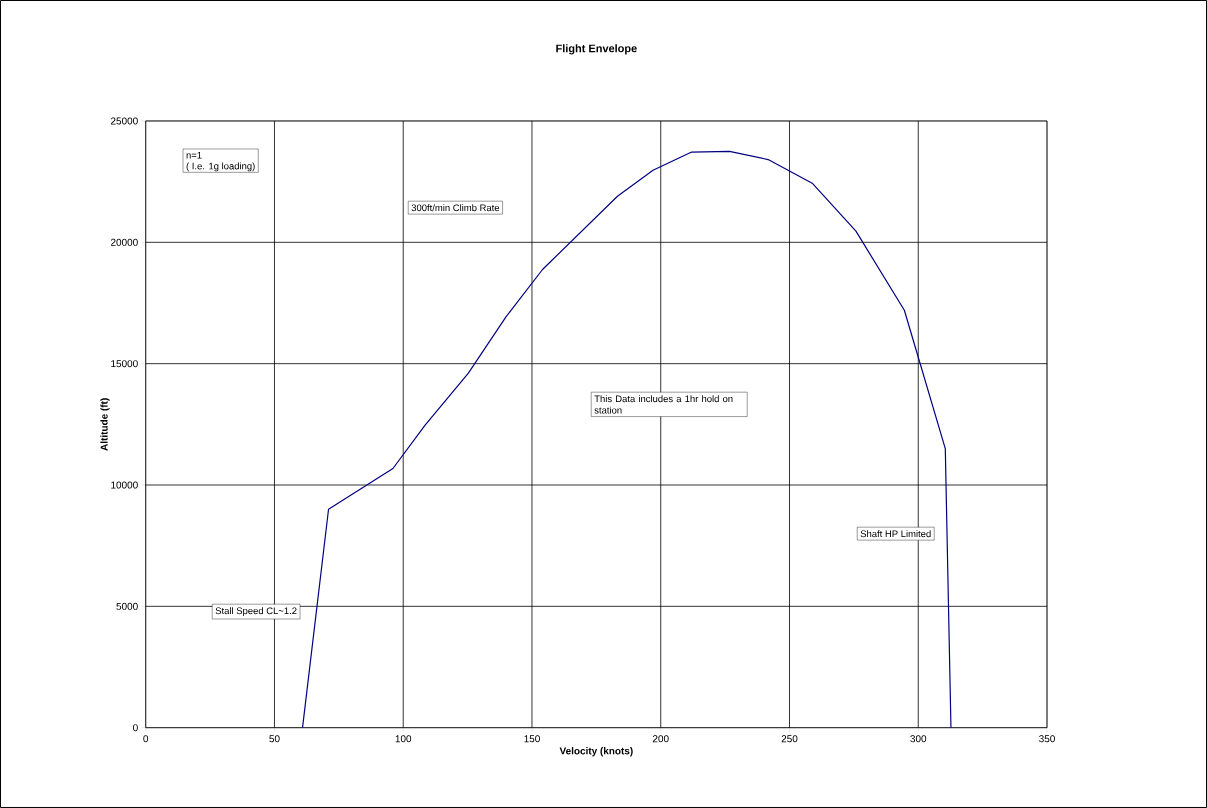 The image size is (1207, 808). I want to click on y-tick-label: 0, so click(135, 728).